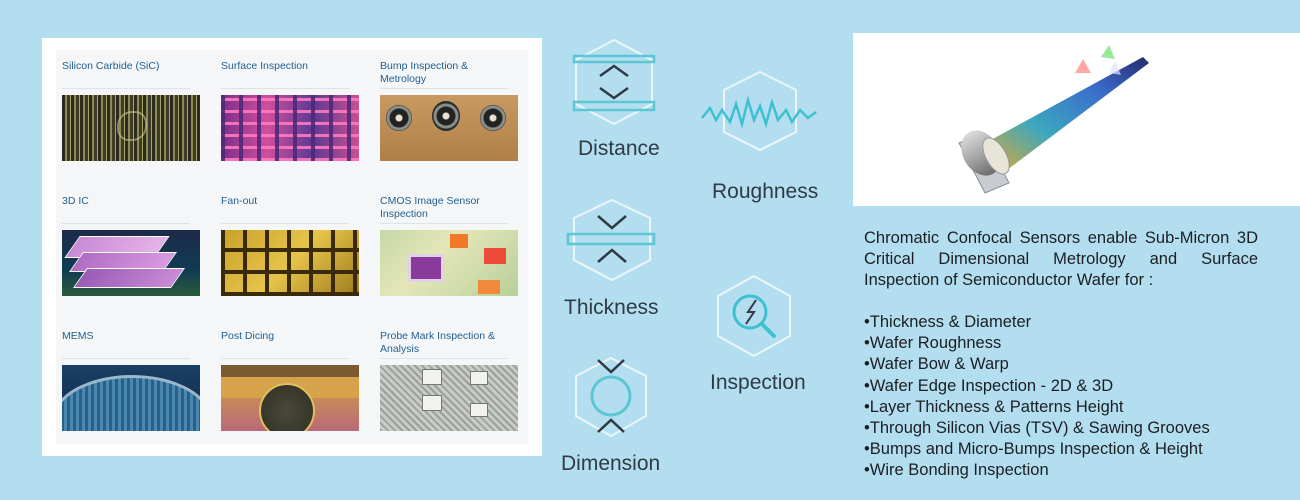 The width and height of the screenshot is (1300, 500). I want to click on gallery-item-fan-out: Fan-out, so click(287, 245).